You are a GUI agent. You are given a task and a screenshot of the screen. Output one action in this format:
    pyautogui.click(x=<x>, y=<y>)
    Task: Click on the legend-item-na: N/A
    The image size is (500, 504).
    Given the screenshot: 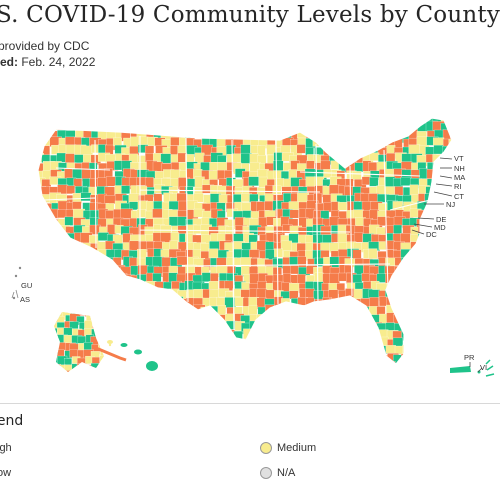 What is the action you would take?
    pyautogui.click(x=277, y=473)
    